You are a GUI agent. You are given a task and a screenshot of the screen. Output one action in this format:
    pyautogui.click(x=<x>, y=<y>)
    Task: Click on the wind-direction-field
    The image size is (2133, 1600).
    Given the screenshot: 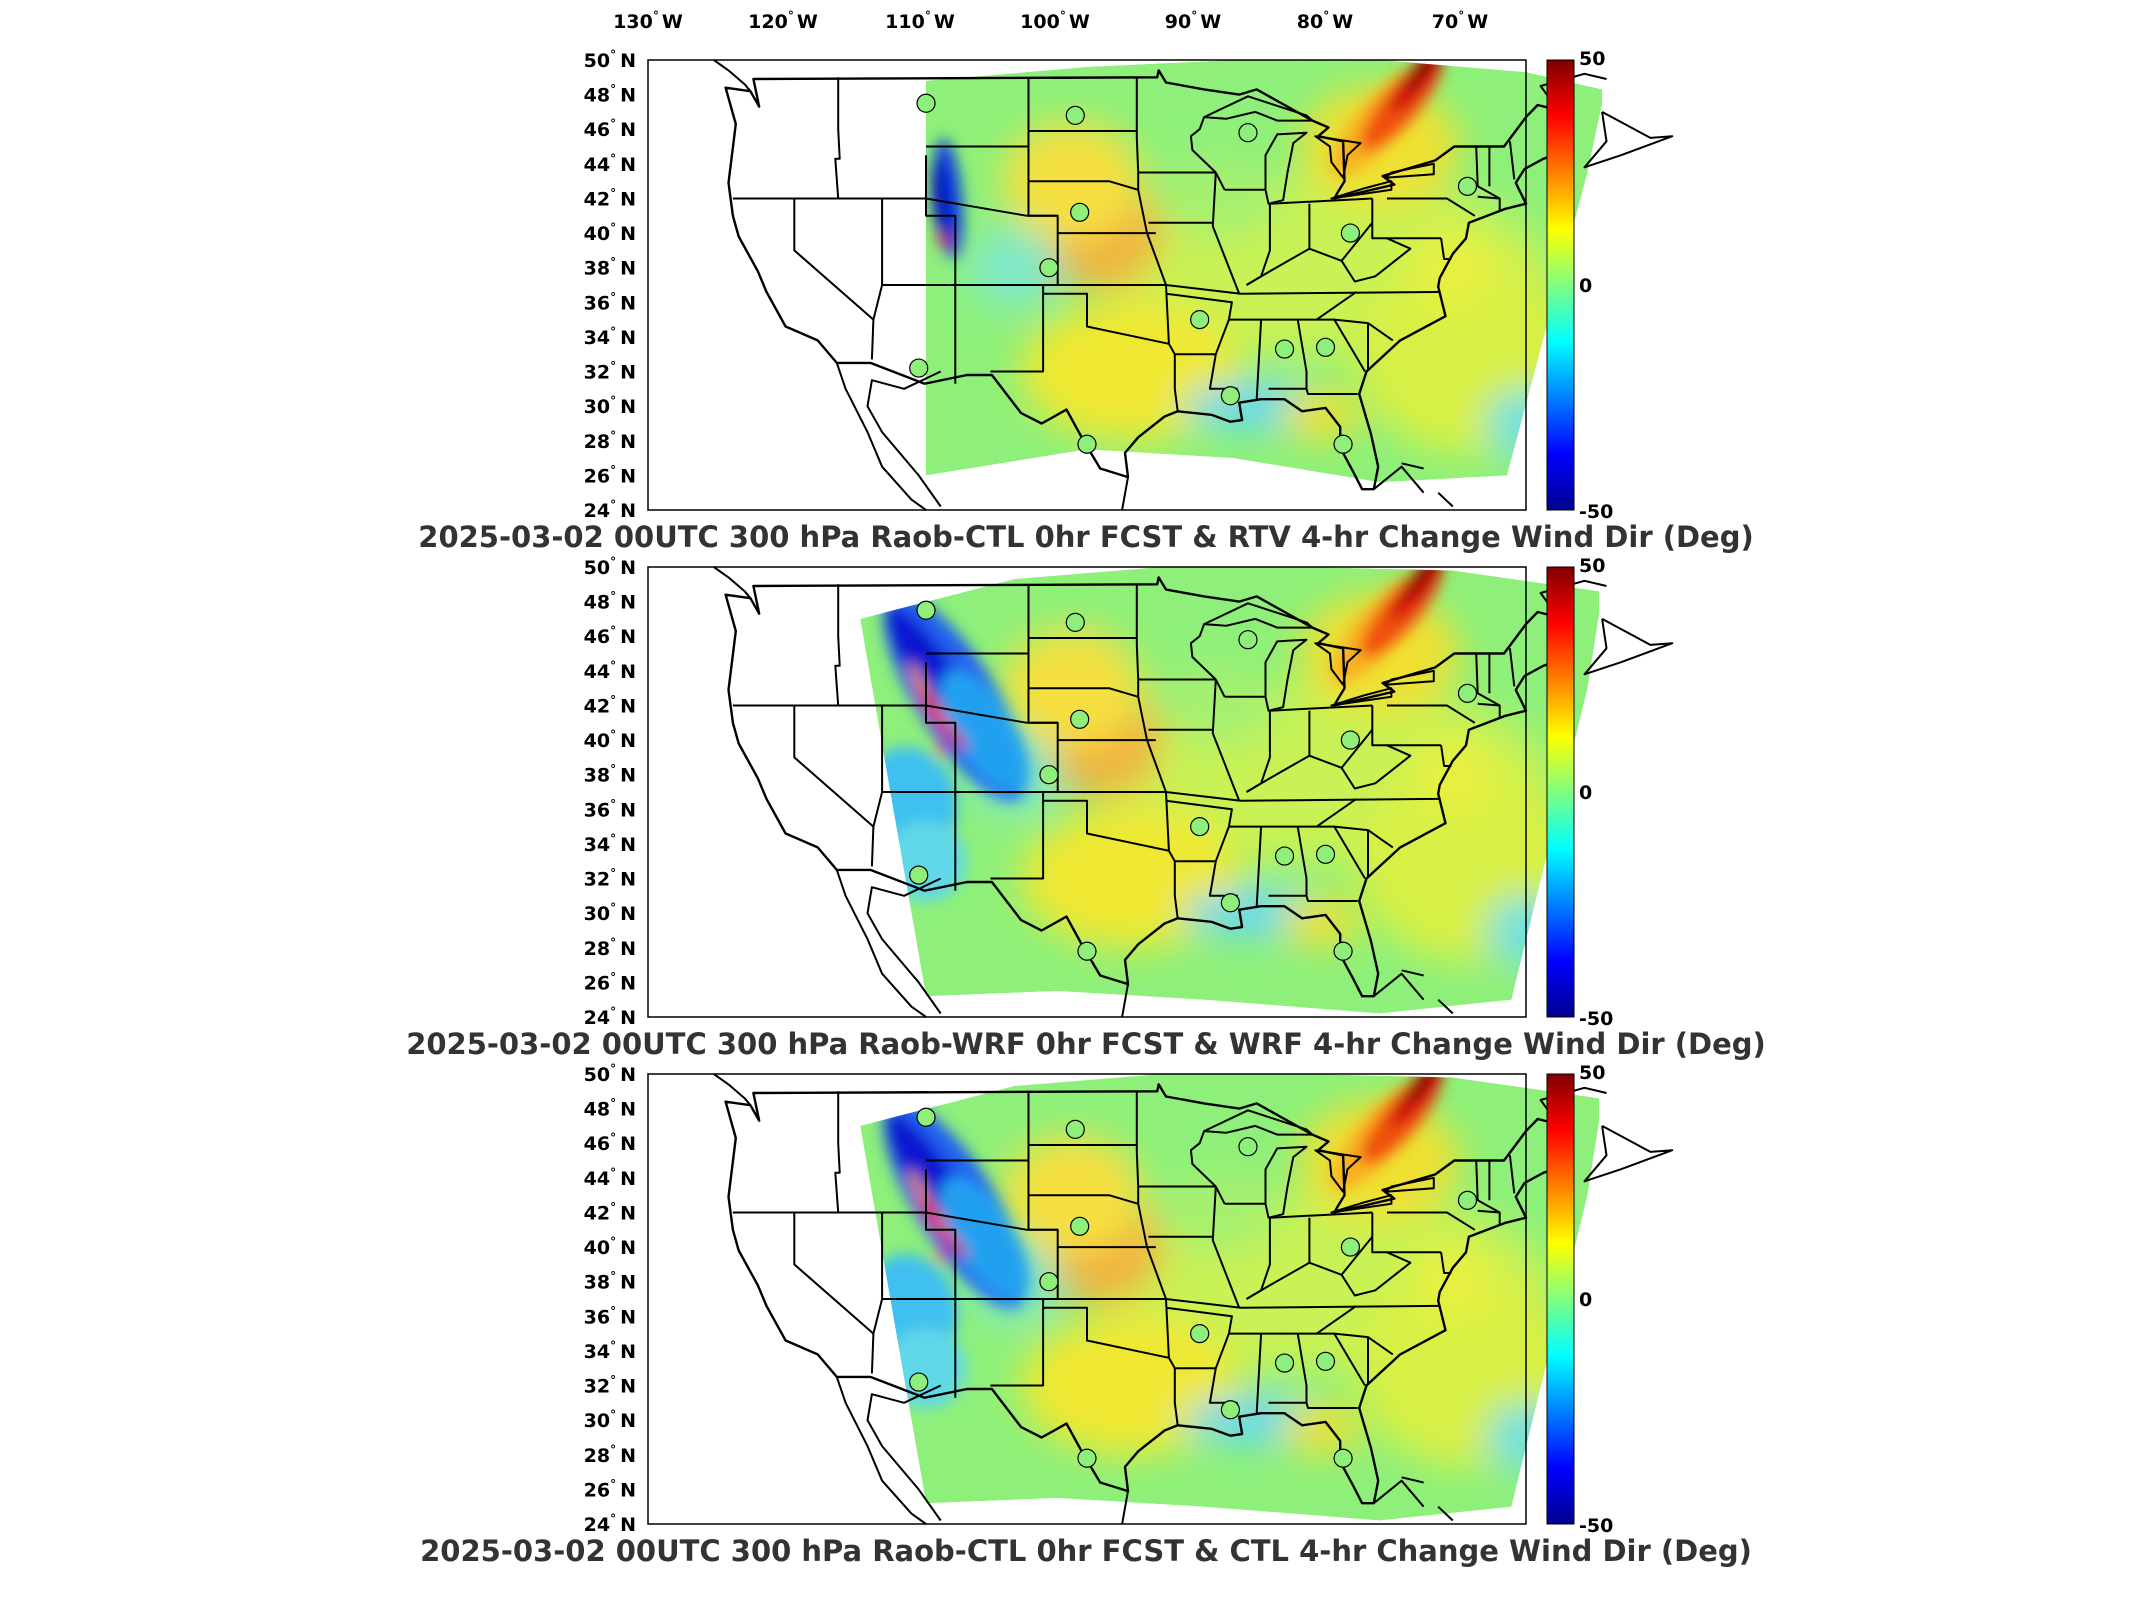 What is the action you would take?
    pyautogui.click(x=1230, y=1297)
    